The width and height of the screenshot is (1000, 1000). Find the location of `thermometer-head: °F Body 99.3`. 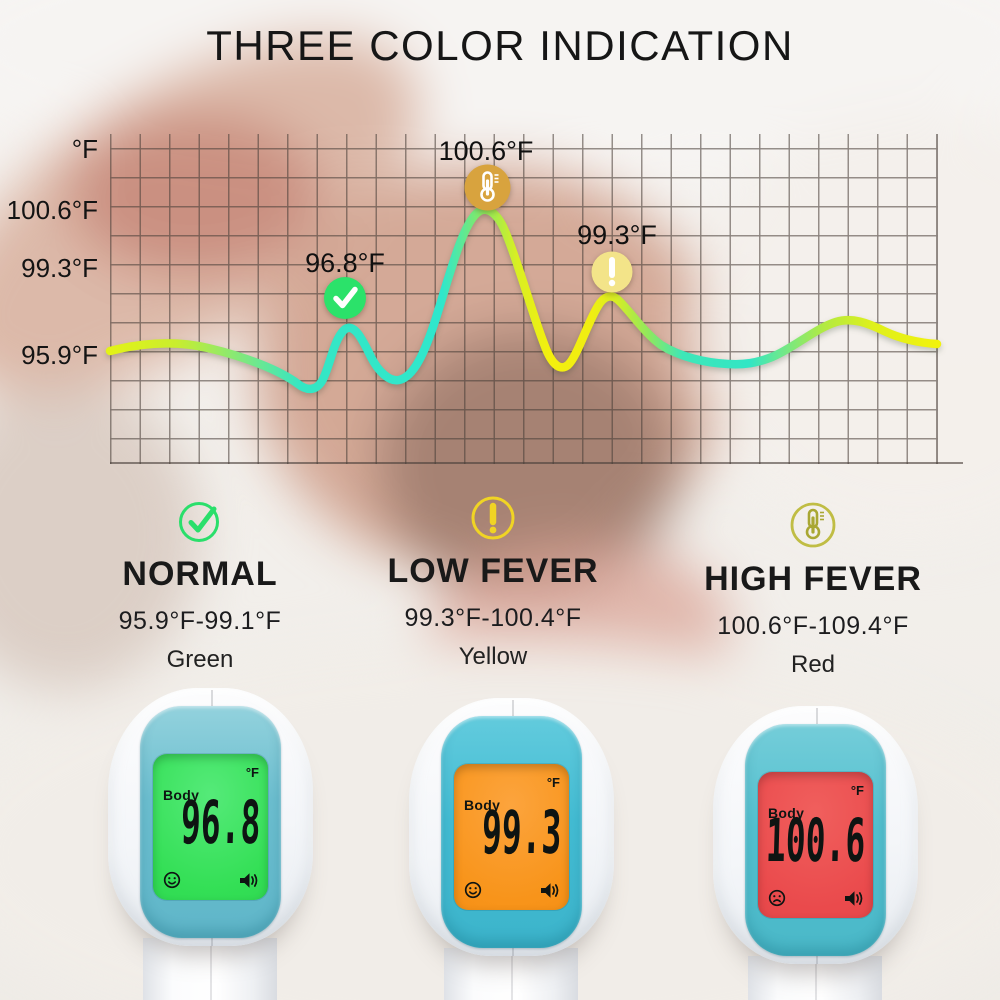

thermometer-head: °F Body 99.3 is located at coordinates (511, 827).